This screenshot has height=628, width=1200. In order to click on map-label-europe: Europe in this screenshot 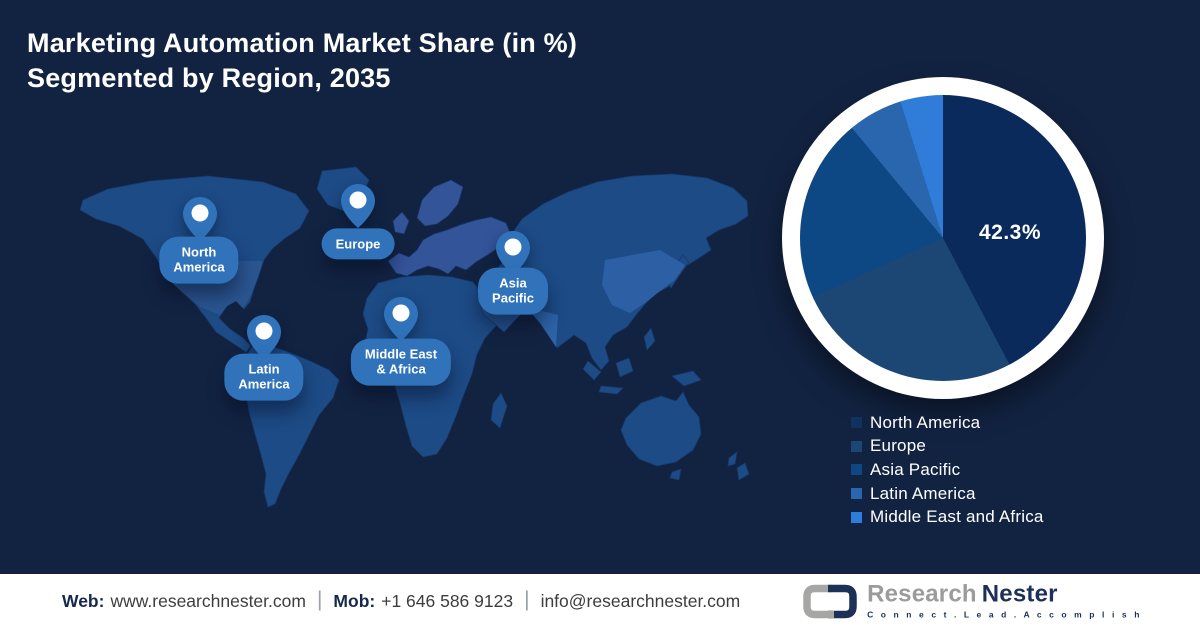, I will do `click(358, 244)`.